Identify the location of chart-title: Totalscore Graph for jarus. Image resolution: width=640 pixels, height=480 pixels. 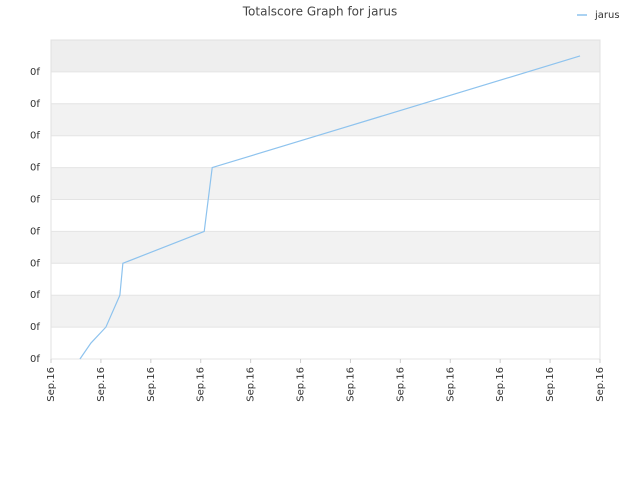
(320, 12).